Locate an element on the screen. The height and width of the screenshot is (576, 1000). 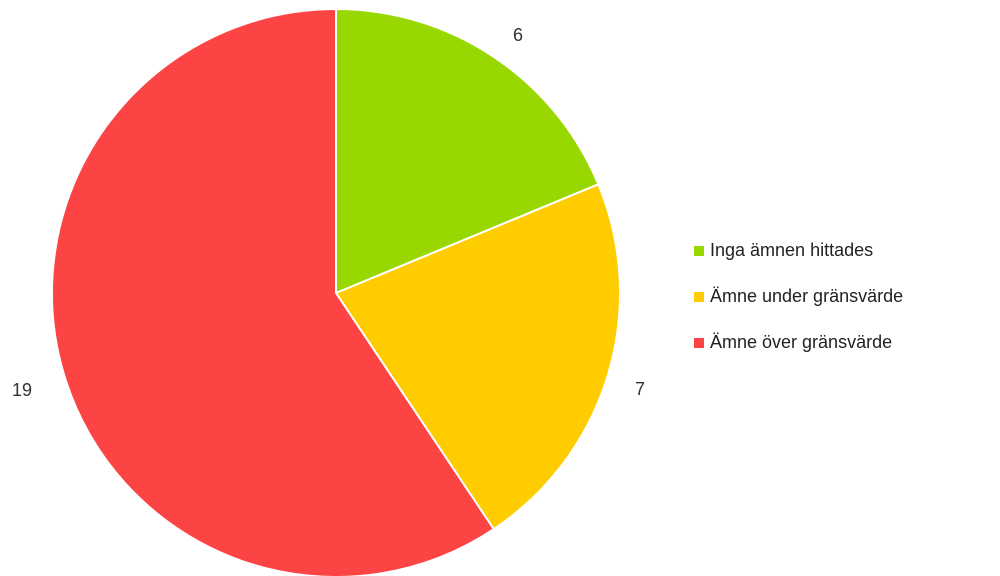
slice-data-label-3: 19 is located at coordinates (22, 390).